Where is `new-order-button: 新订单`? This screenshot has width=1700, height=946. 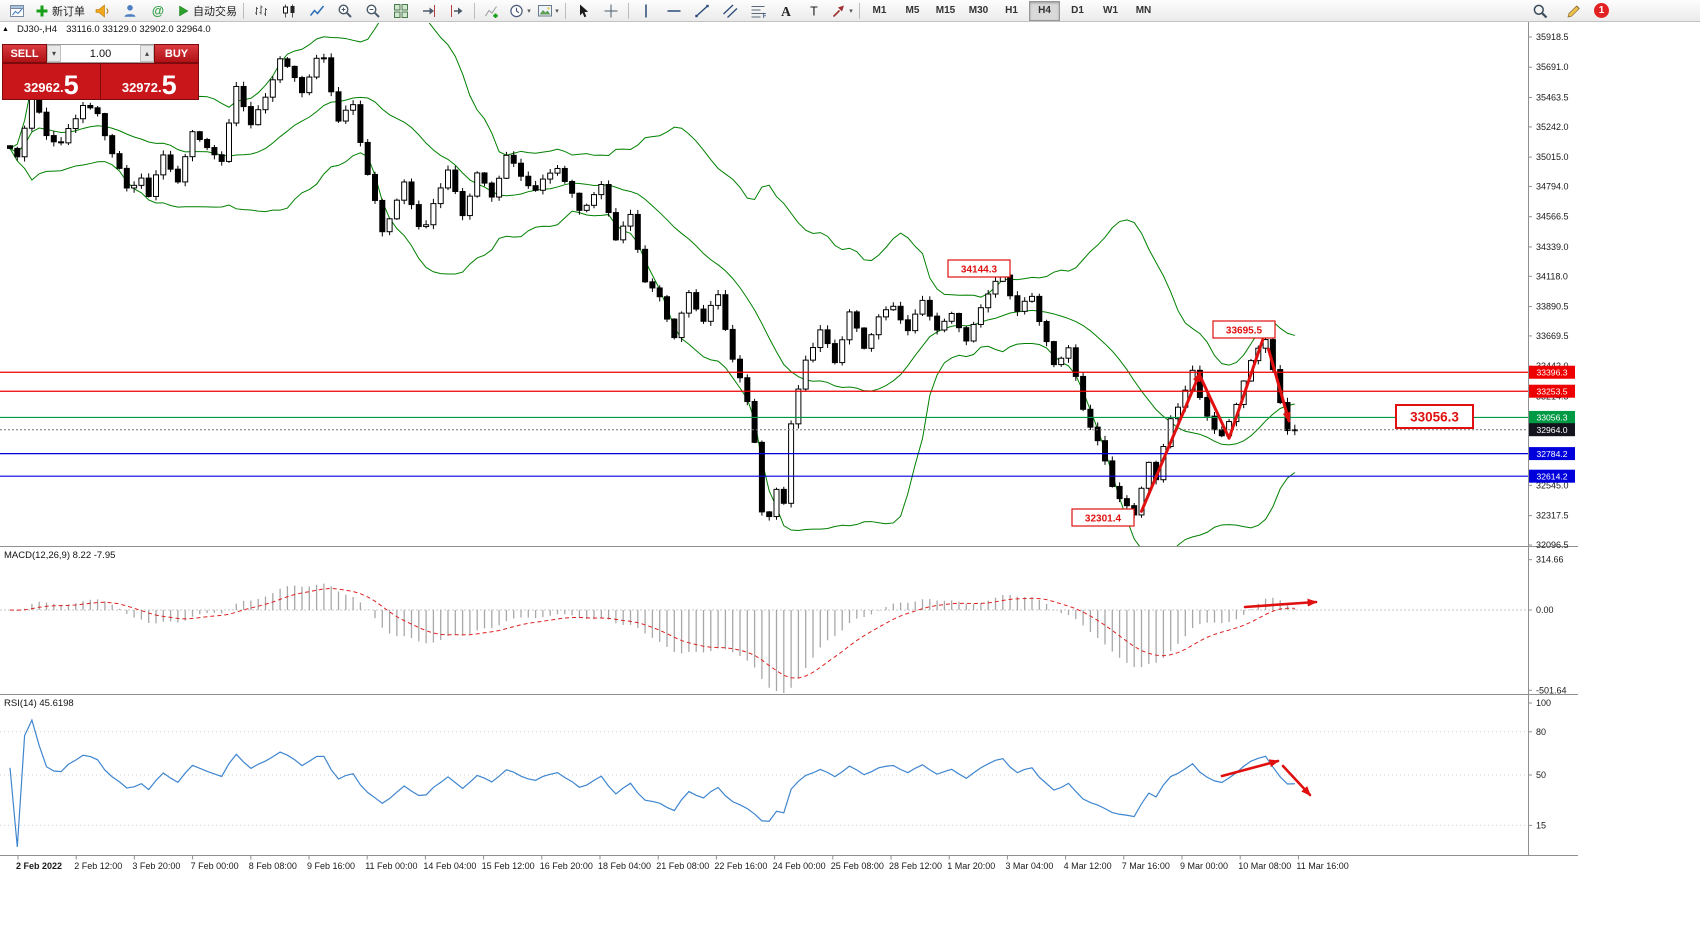 new-order-button: 新订单 is located at coordinates (59, 11).